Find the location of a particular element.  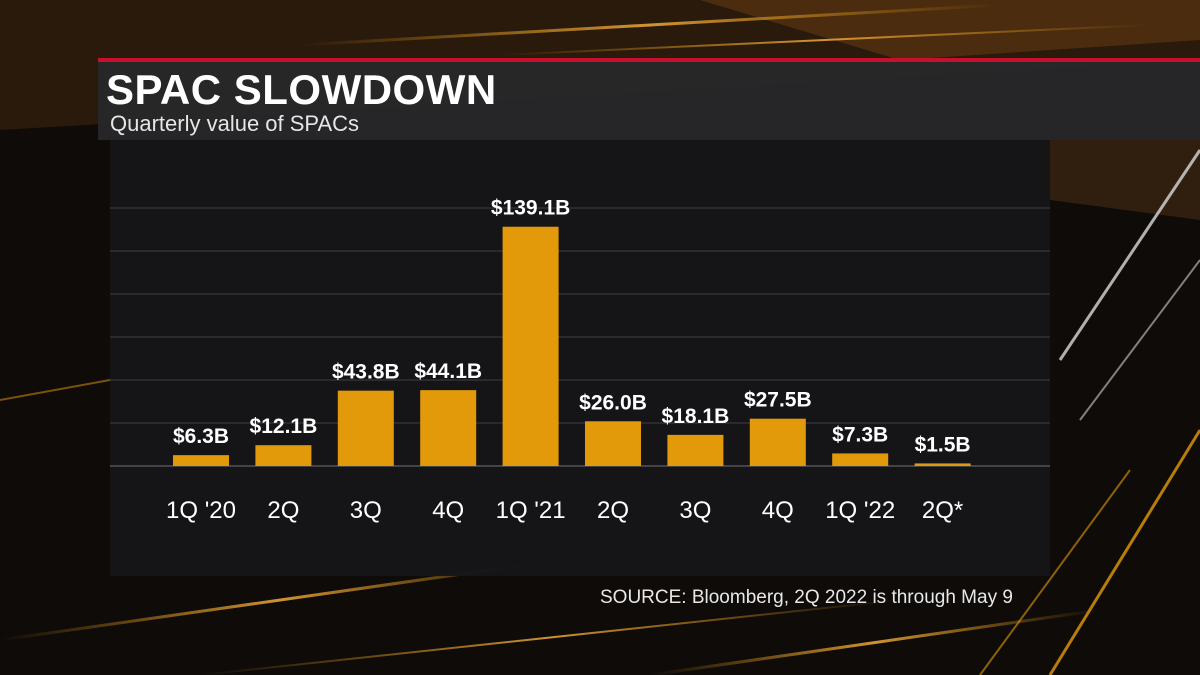

x-tick-label: 1Q '21 is located at coordinates (531, 510).